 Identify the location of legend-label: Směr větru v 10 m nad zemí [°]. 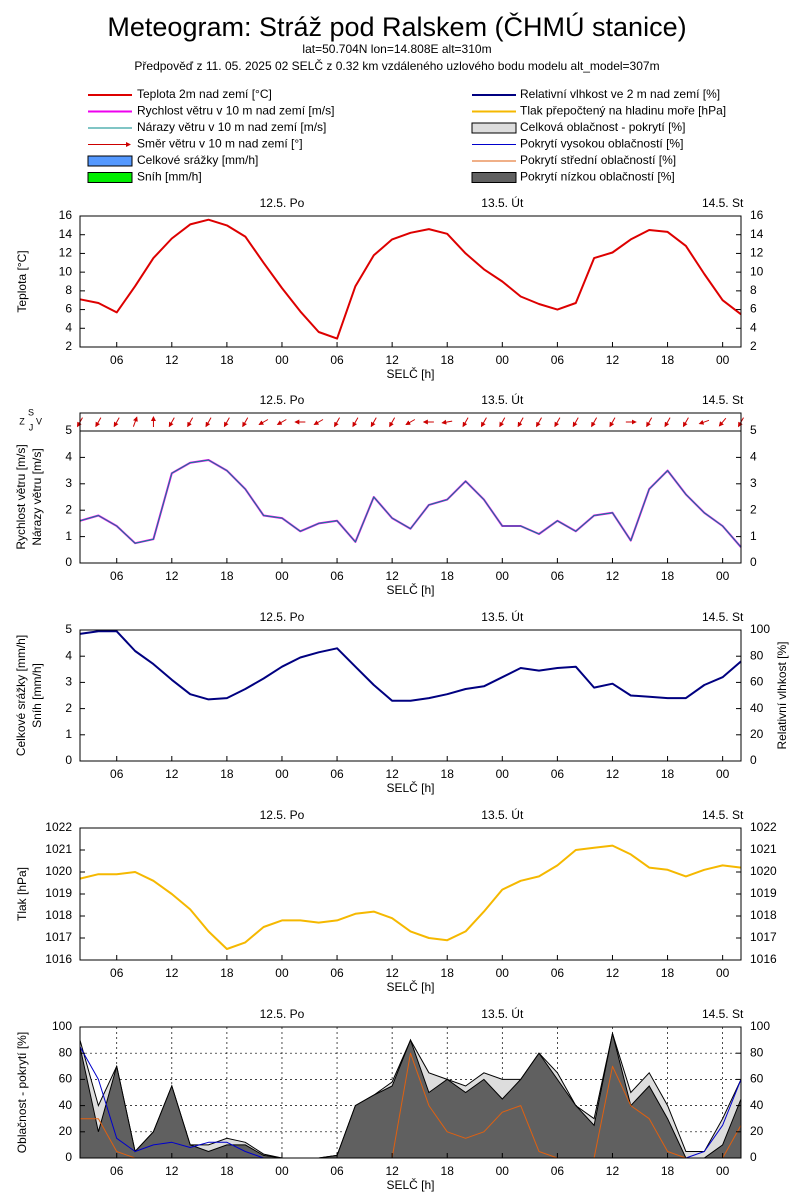
(220, 144).